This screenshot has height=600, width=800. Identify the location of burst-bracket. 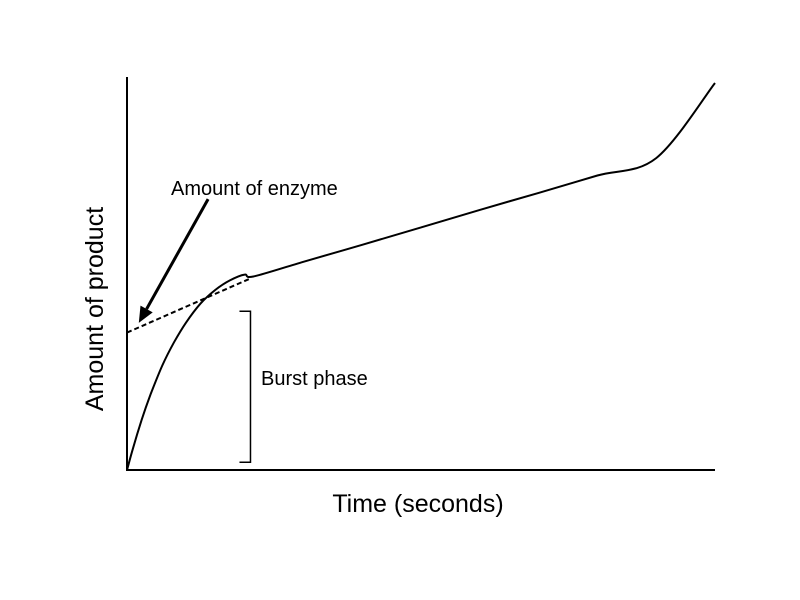
(245, 387).